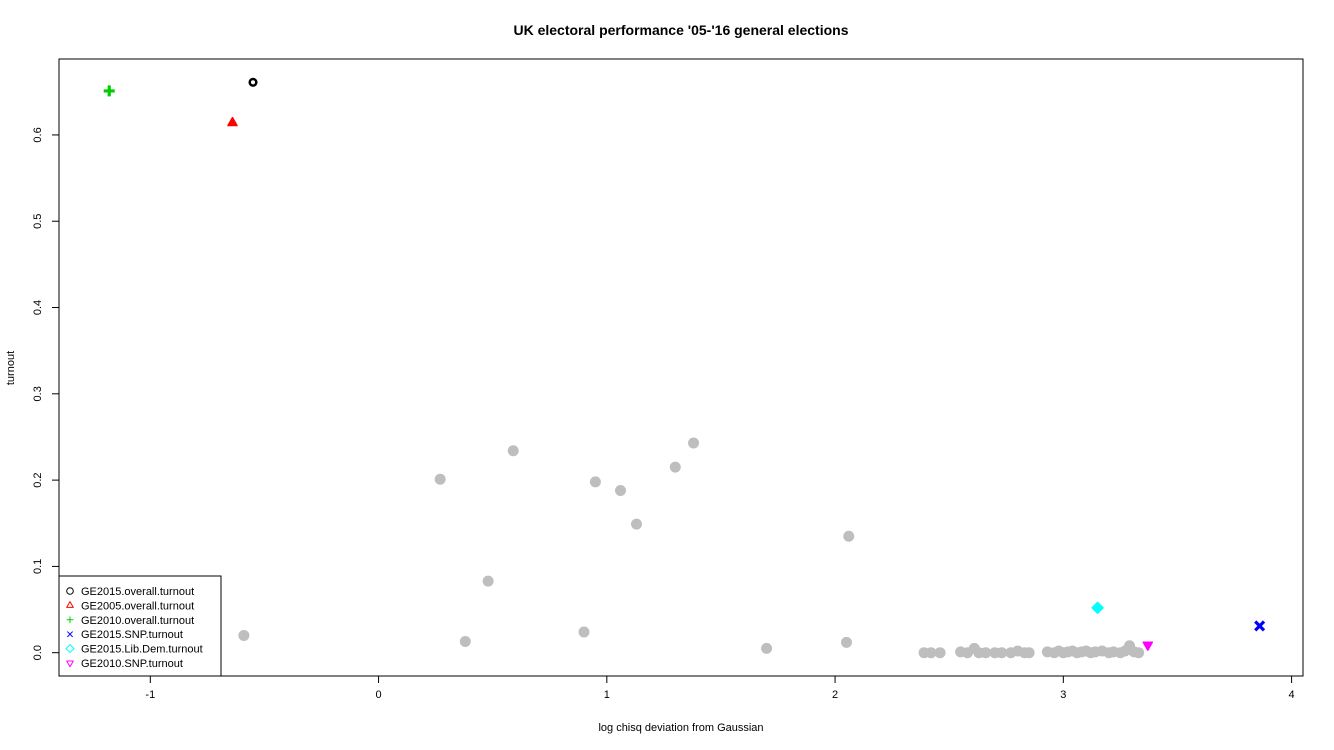 The image size is (1334, 750). Describe the element at coordinates (38, 652) in the screenshot. I see `y-tick-label: 0.0` at that location.